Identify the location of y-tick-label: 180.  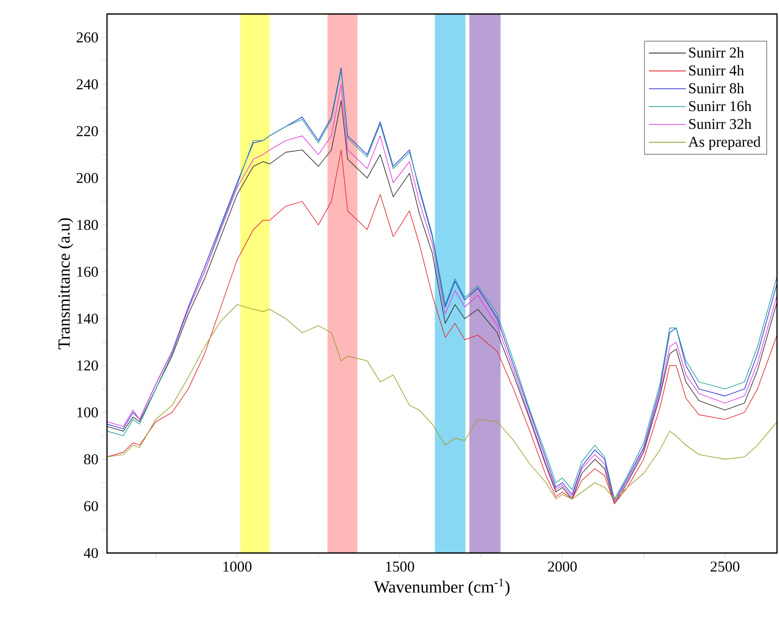
(87, 225).